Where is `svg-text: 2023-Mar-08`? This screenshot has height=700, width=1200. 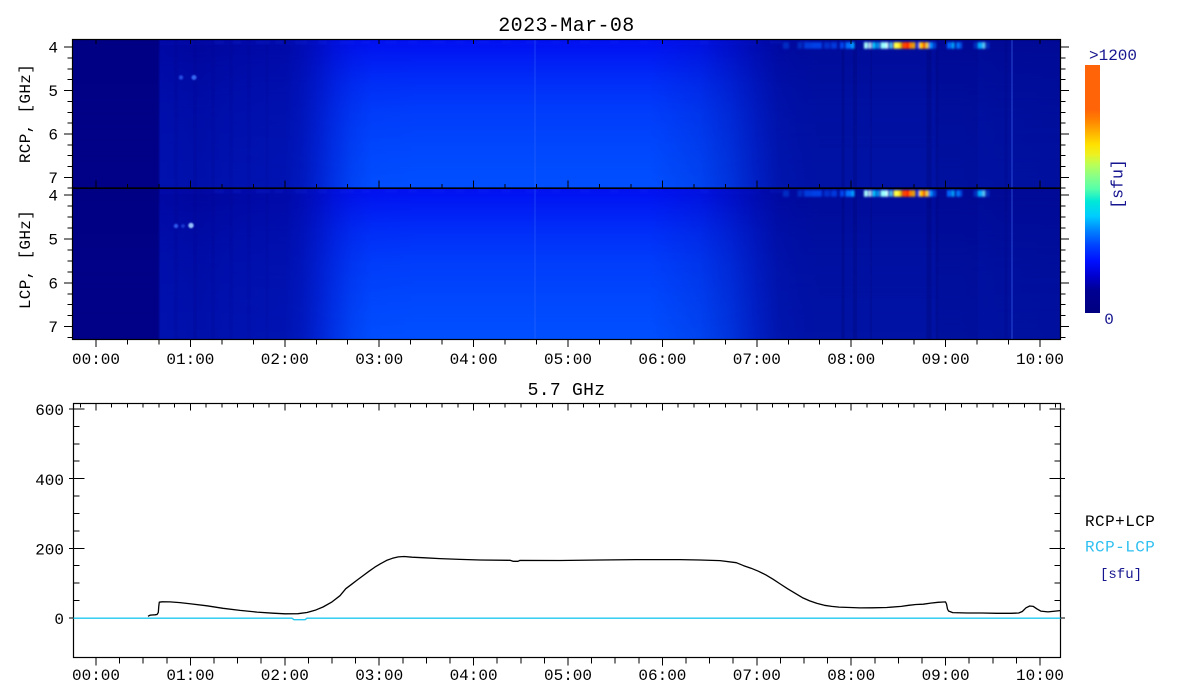
svg-text: 2023-Mar-08 is located at coordinates (566, 26).